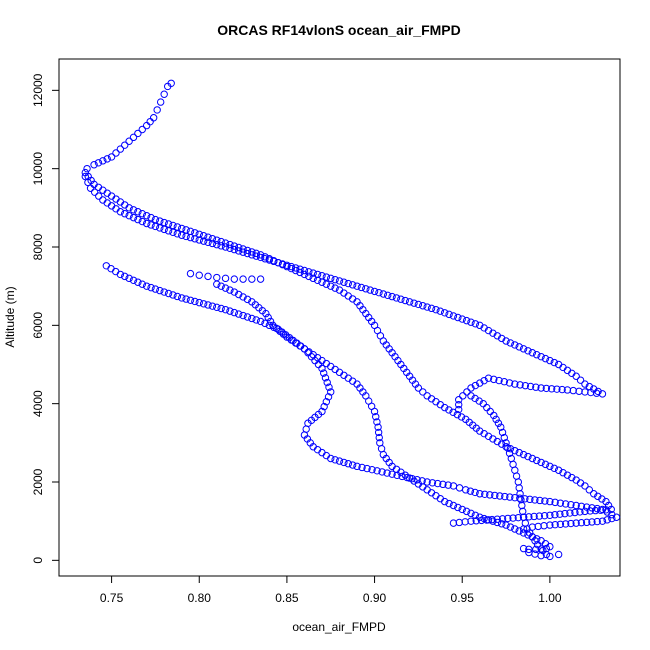 This screenshot has height=650, width=650. What do you see at coordinates (339, 627) in the screenshot?
I see `x-axis-label: ocean_air_FMPD` at bounding box center [339, 627].